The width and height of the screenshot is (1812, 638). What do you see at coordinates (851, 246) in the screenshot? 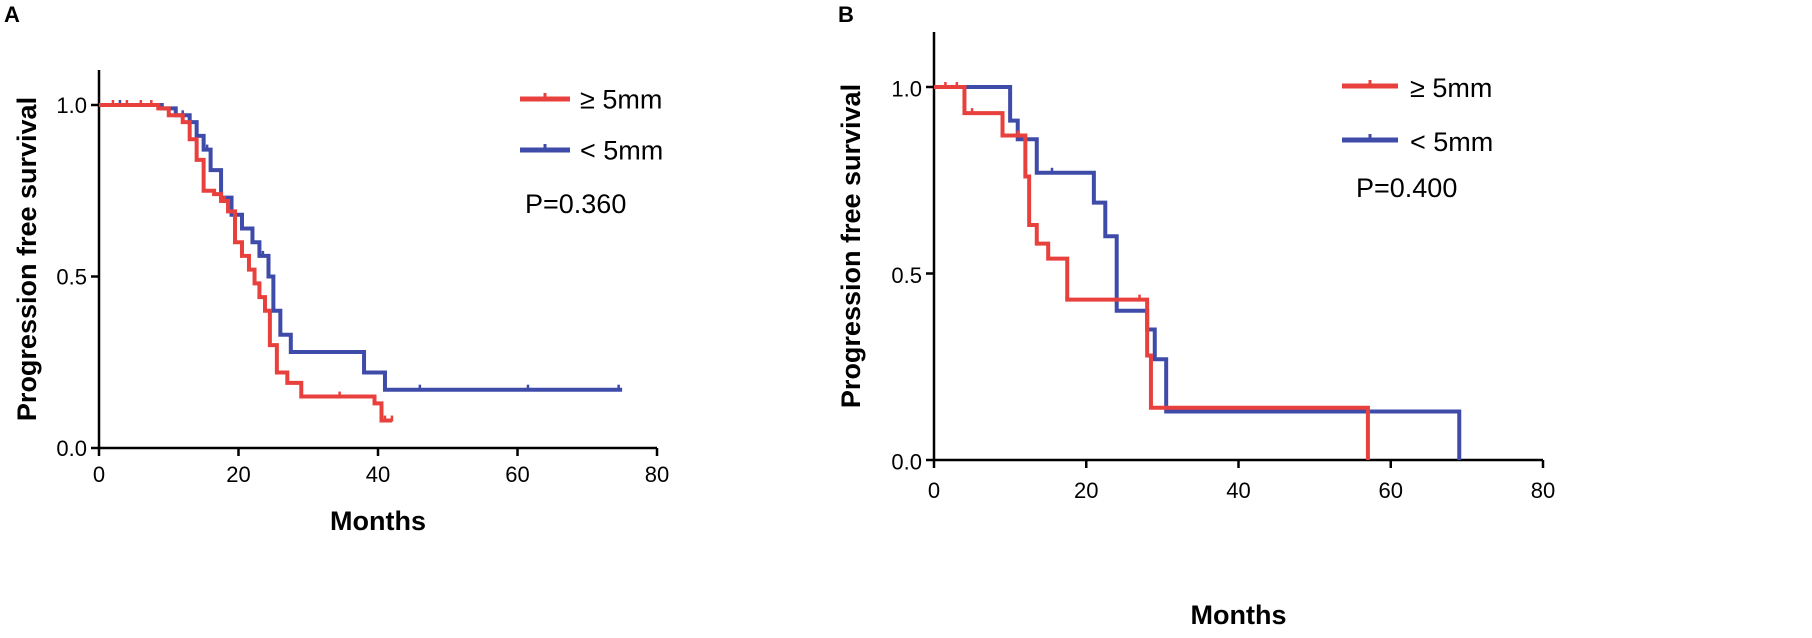
I see `panel-b-y-axis-label: Progression free survival` at bounding box center [851, 246].